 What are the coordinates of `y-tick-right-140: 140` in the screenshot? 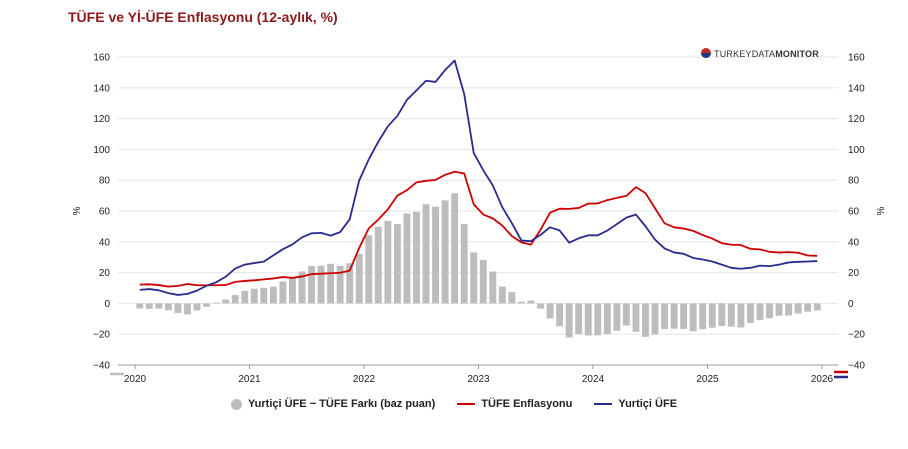 It's located at (856, 88).